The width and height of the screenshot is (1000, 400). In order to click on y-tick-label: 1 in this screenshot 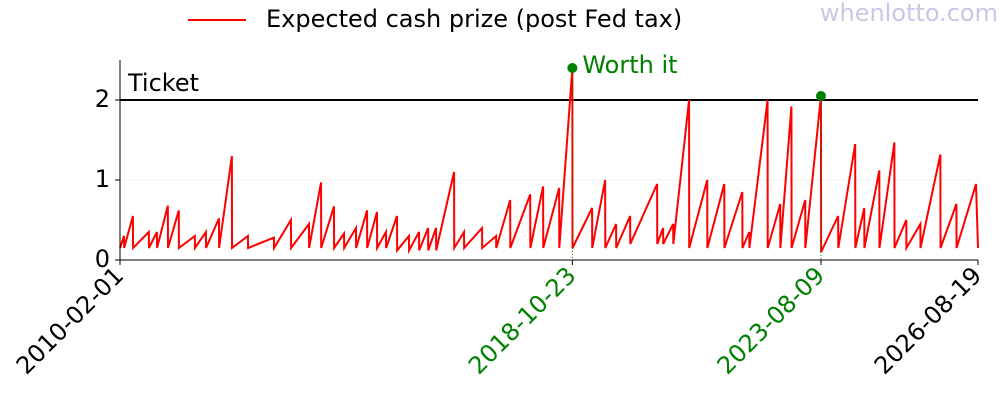, I will do `click(102, 179)`.